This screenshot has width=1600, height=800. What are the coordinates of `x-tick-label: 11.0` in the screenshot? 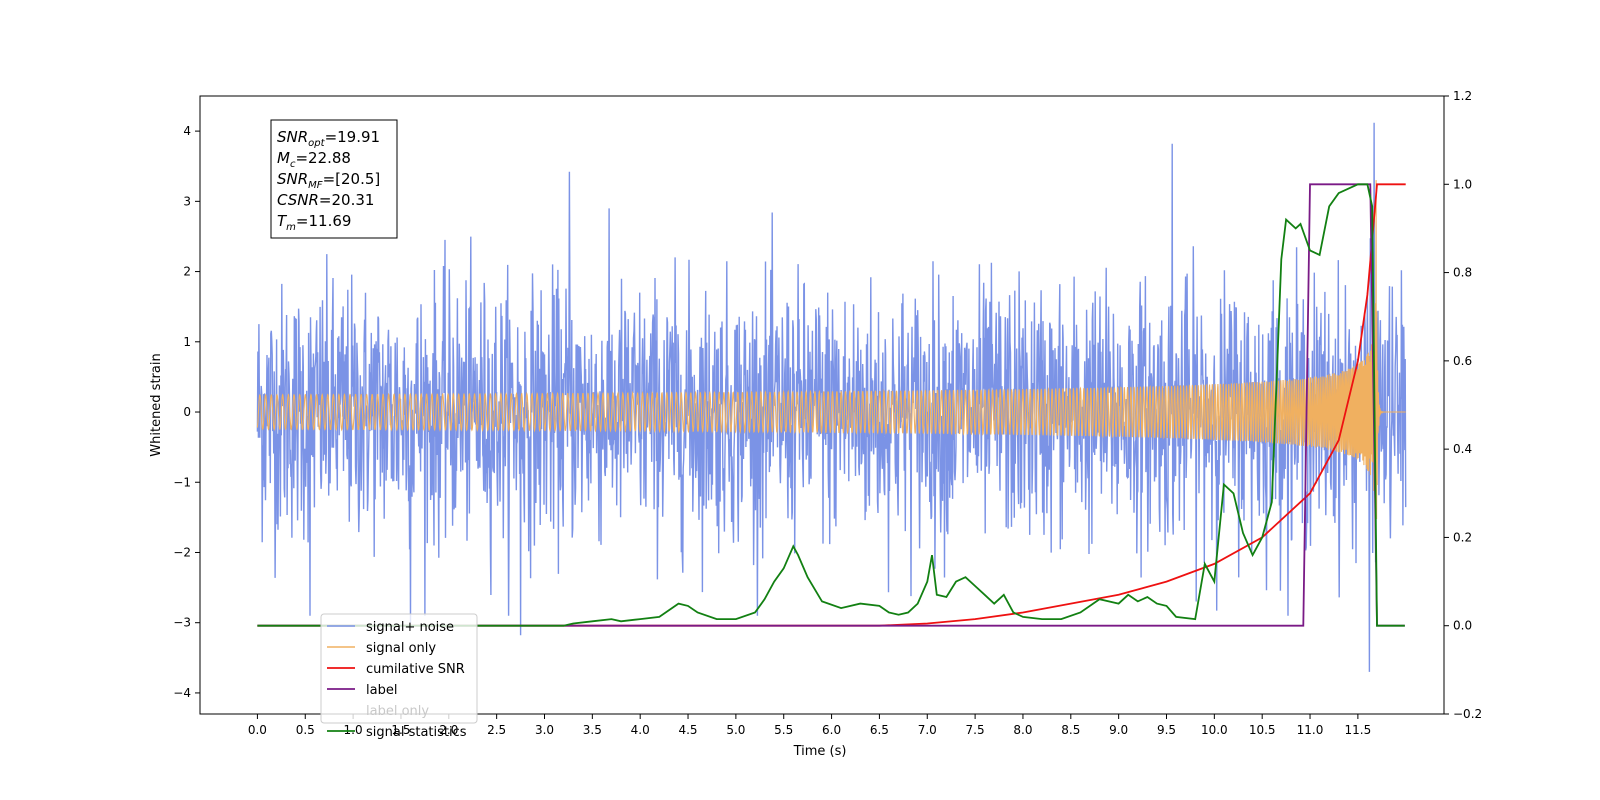 It's located at (1310, 730).